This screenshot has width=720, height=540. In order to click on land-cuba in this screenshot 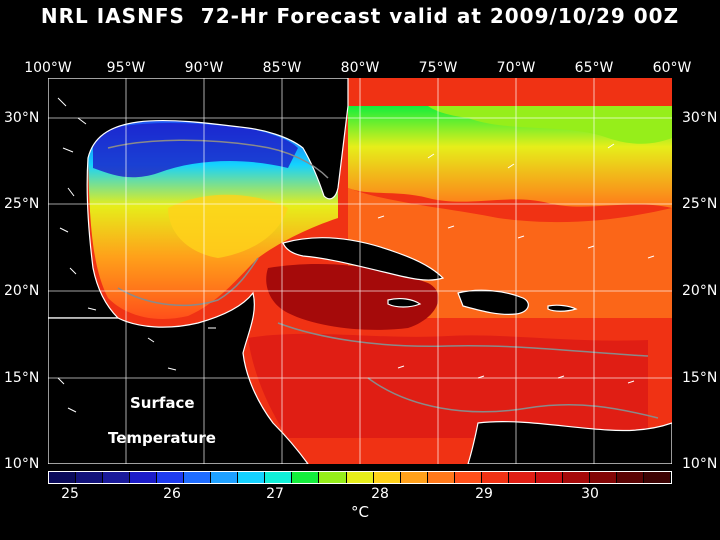, I will do `click(363, 259)`.